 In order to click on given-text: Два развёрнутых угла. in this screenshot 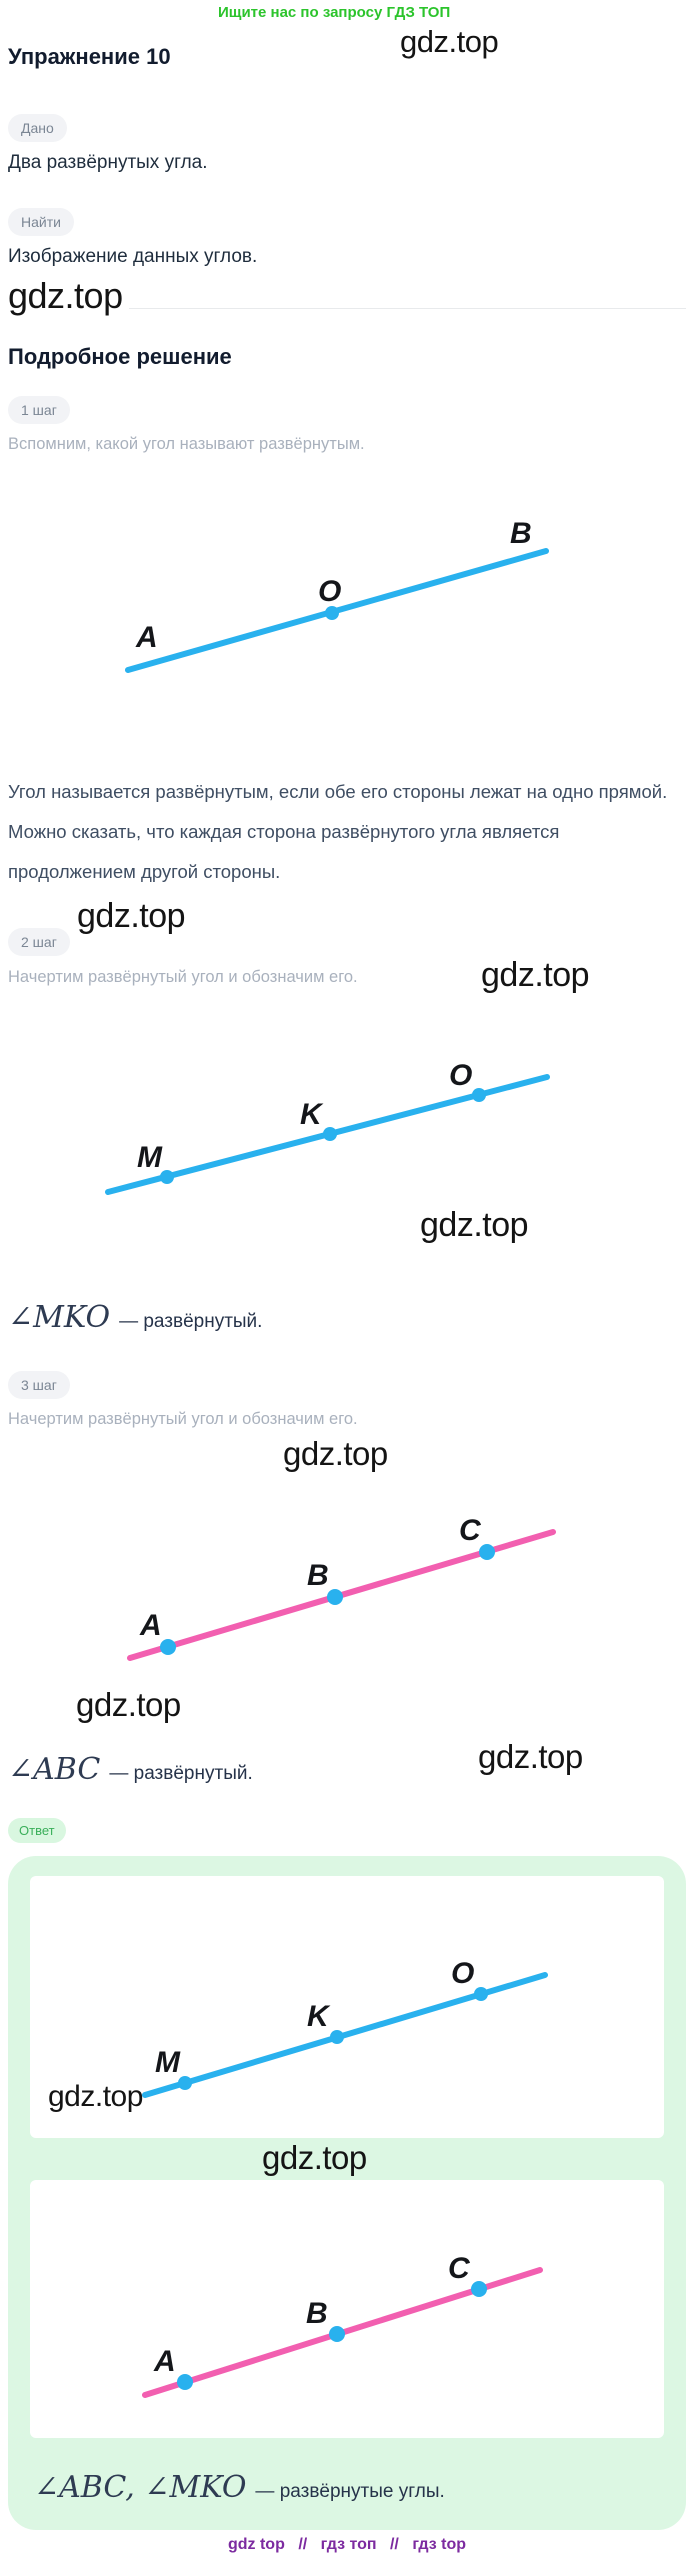, I will do `click(108, 162)`.